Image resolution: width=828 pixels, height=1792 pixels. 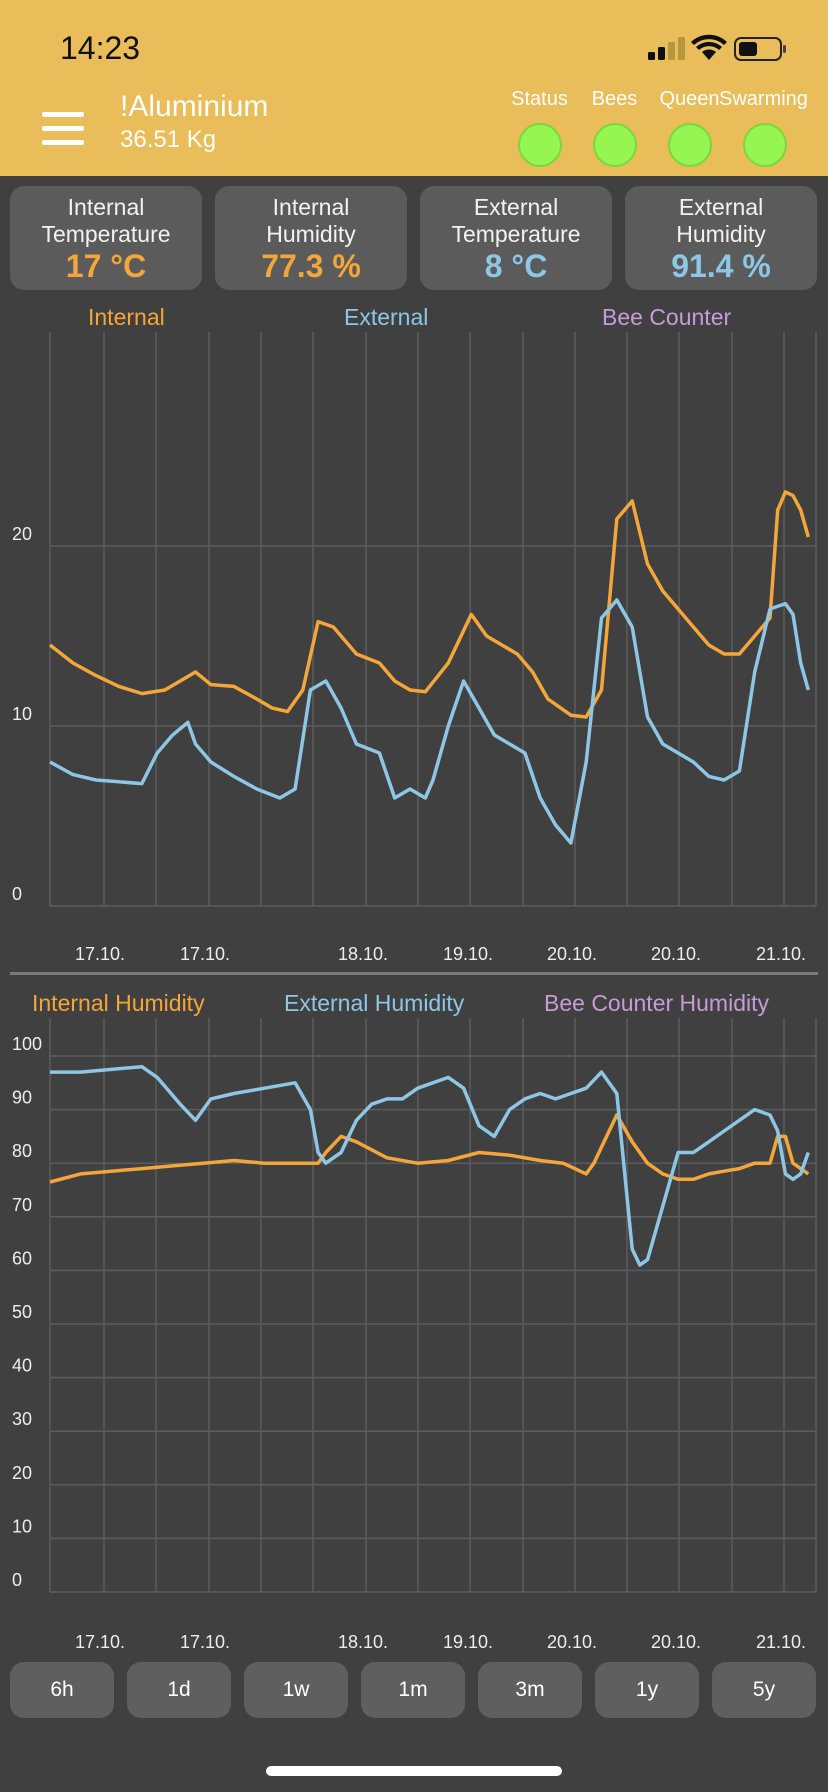 I want to click on tile-external-humidity: External Humidity 91.4 %, so click(x=721, y=238).